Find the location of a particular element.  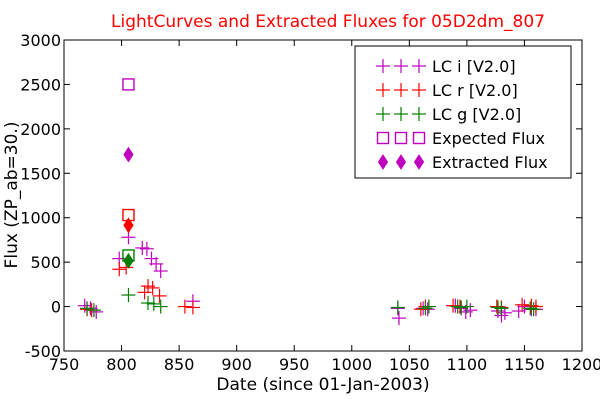

y-tick-label: 500 is located at coordinates (45, 262).